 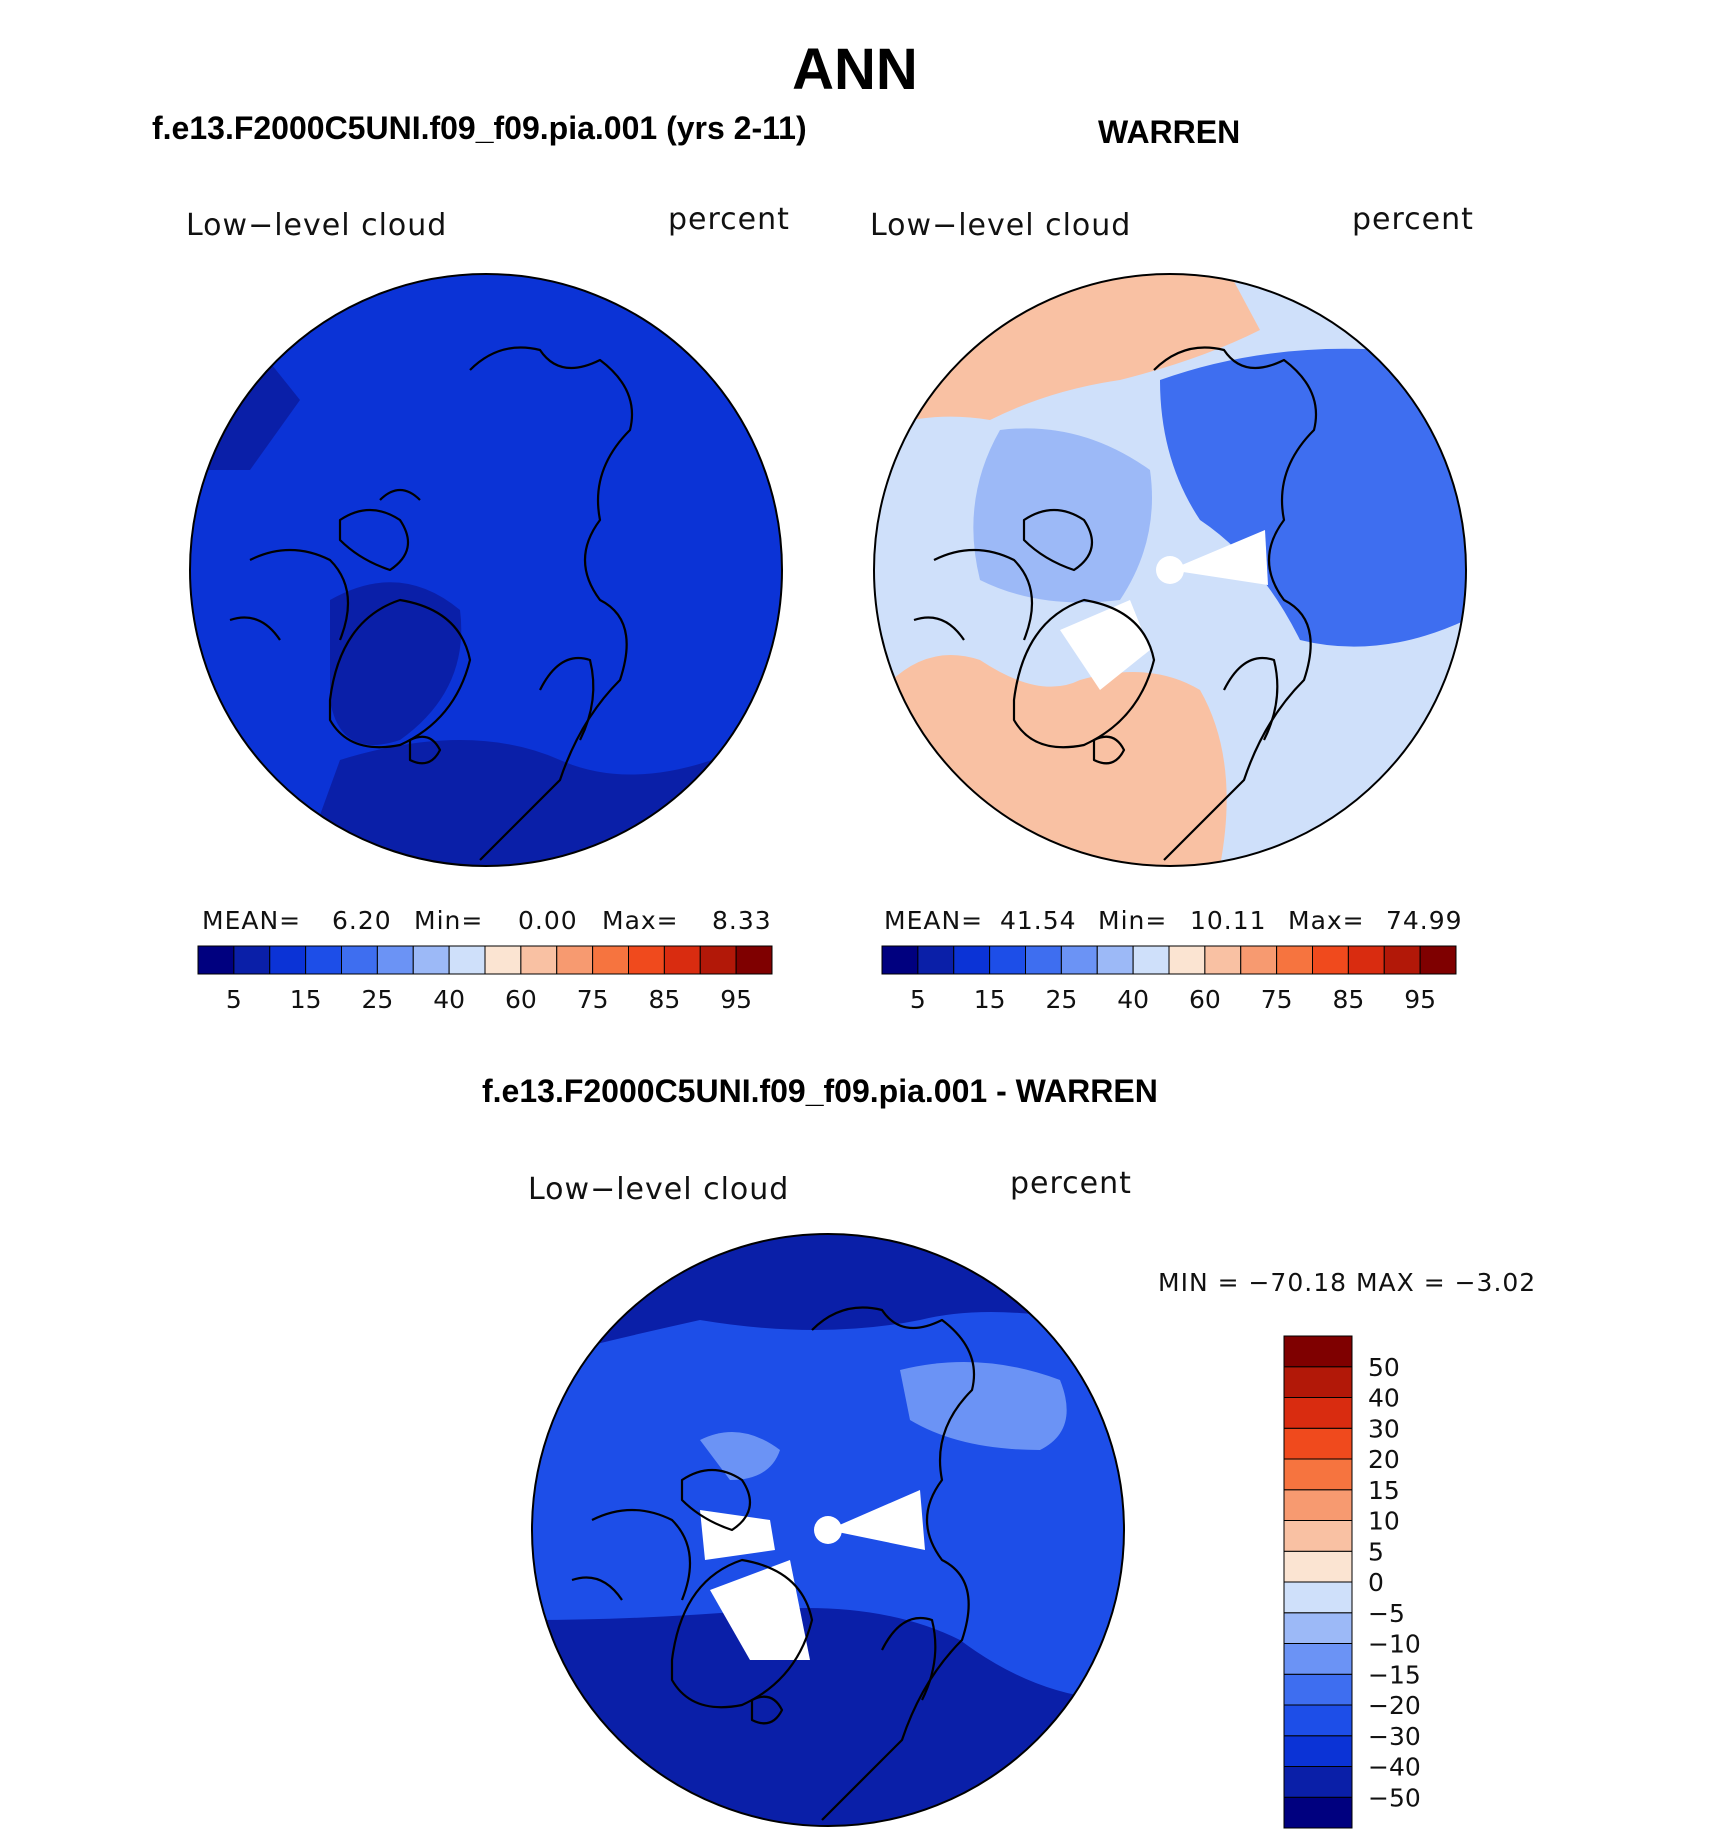 What do you see at coordinates (1071, 1183) in the screenshot?
I see `diff-units-label: percent` at bounding box center [1071, 1183].